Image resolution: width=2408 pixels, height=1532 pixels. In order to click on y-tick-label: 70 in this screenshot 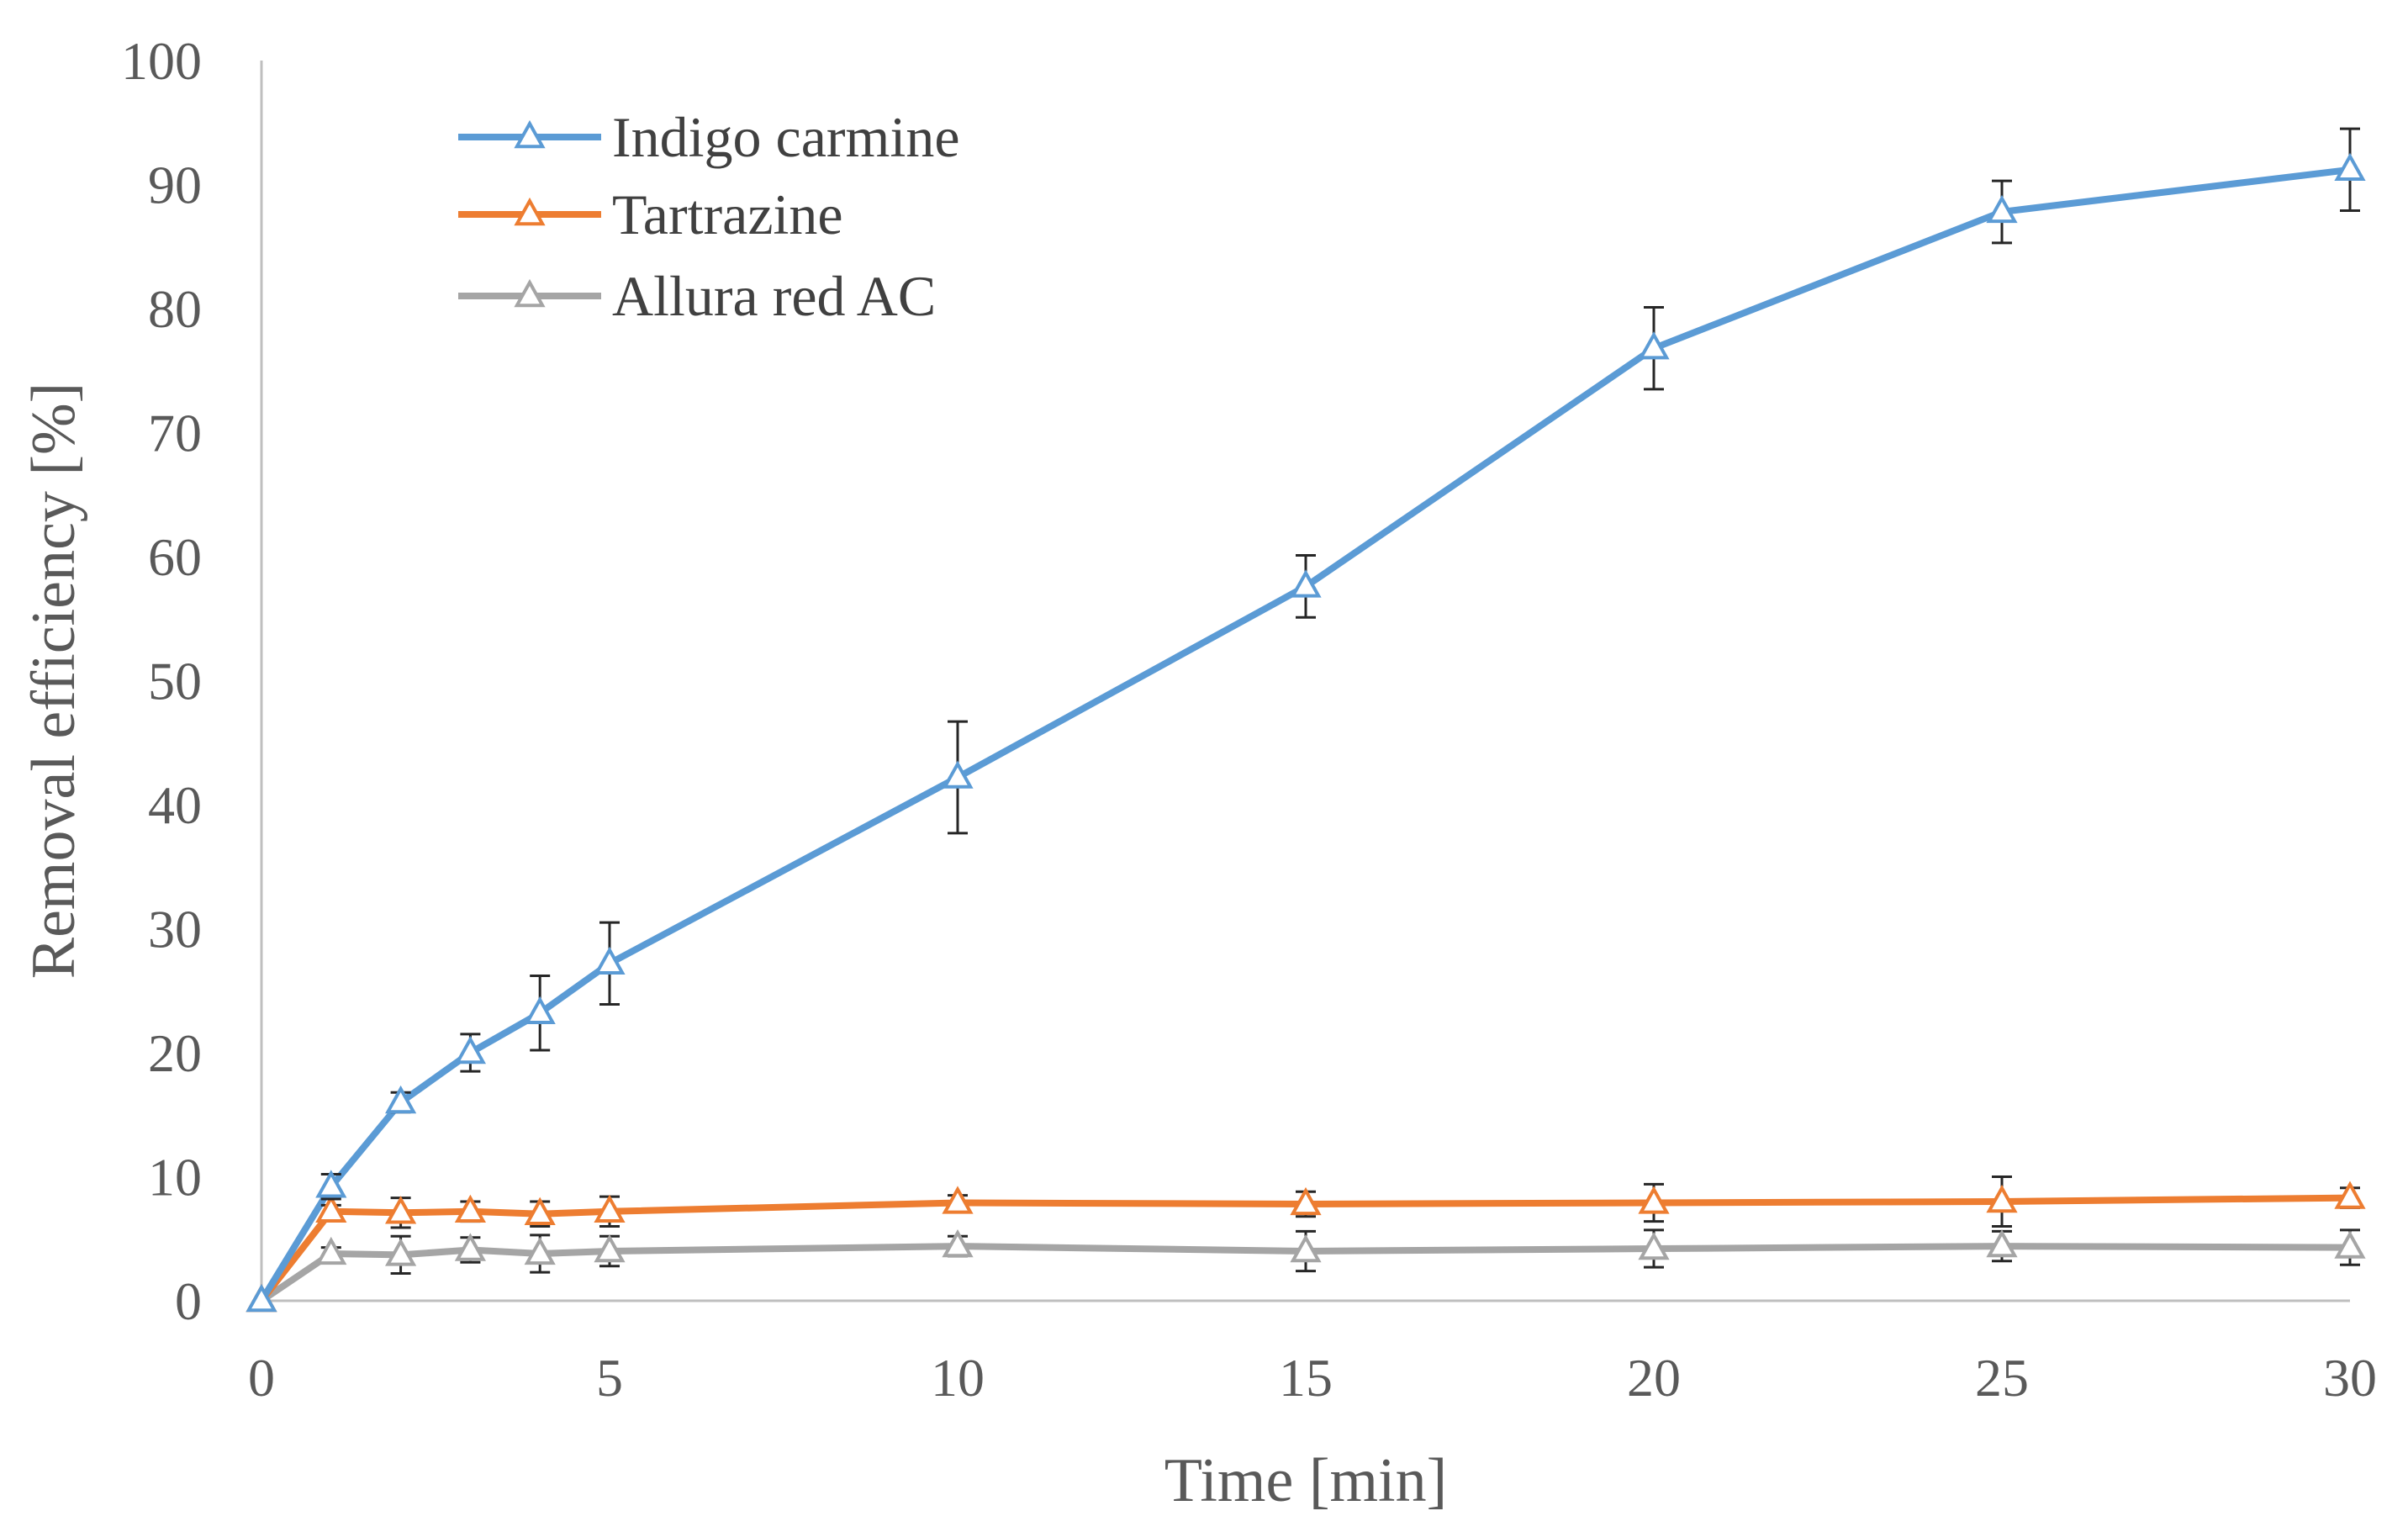, I will do `click(175, 433)`.